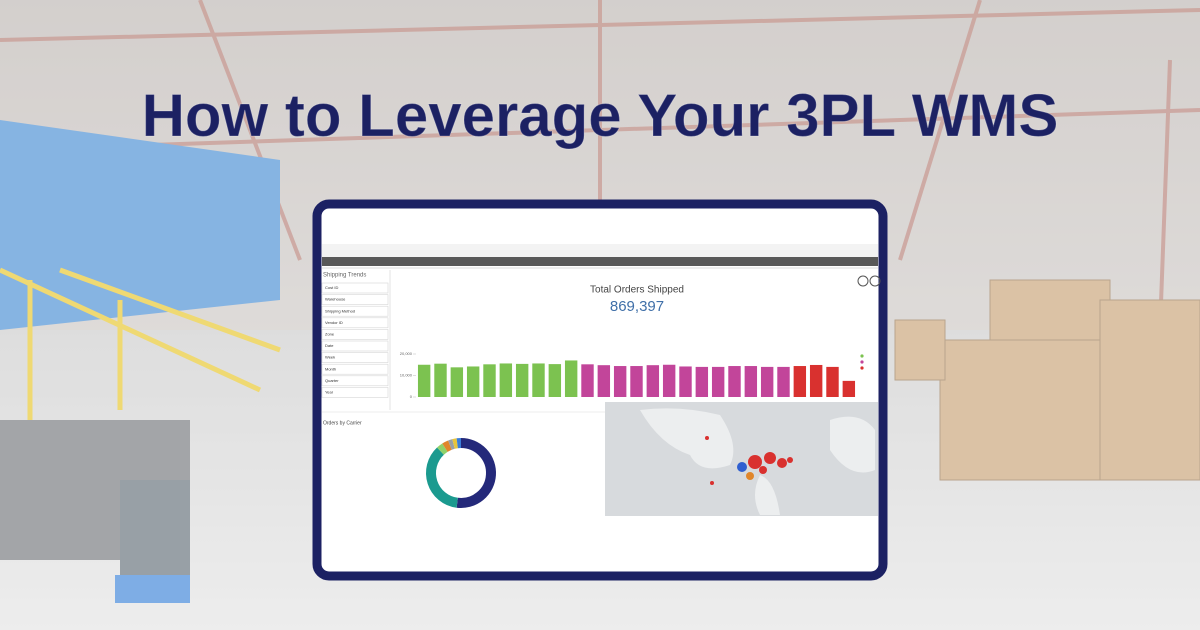 This screenshot has width=1200, height=630. What do you see at coordinates (637, 306) in the screenshot?
I see `kpi-value: 869,397` at bounding box center [637, 306].